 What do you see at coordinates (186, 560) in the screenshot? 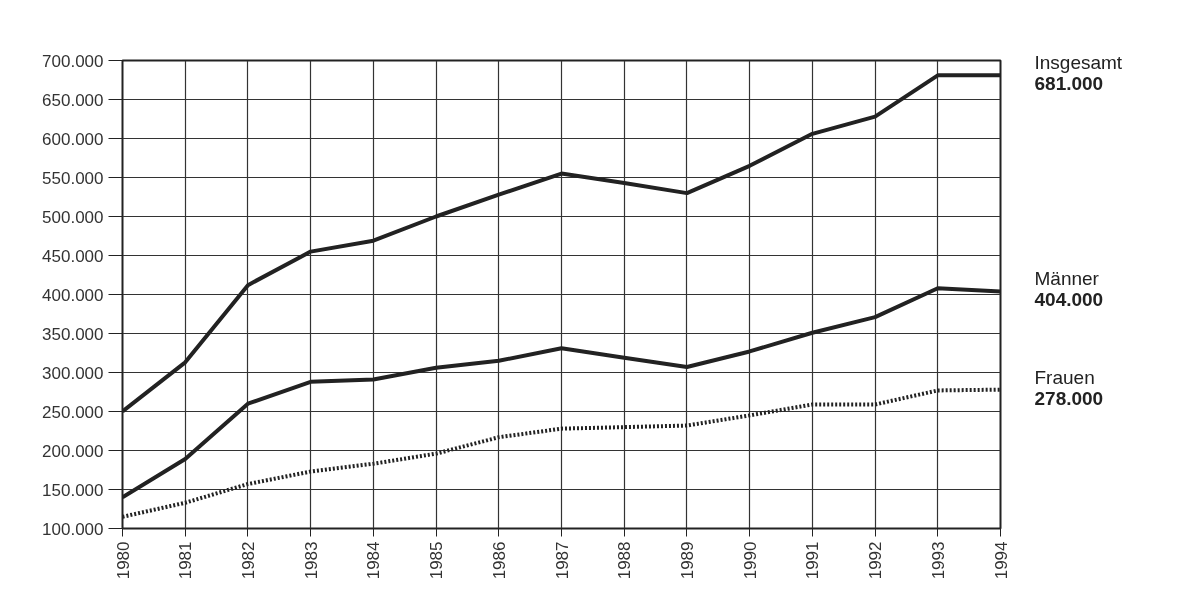
I see `x-tick-label: 1981` at bounding box center [186, 560].